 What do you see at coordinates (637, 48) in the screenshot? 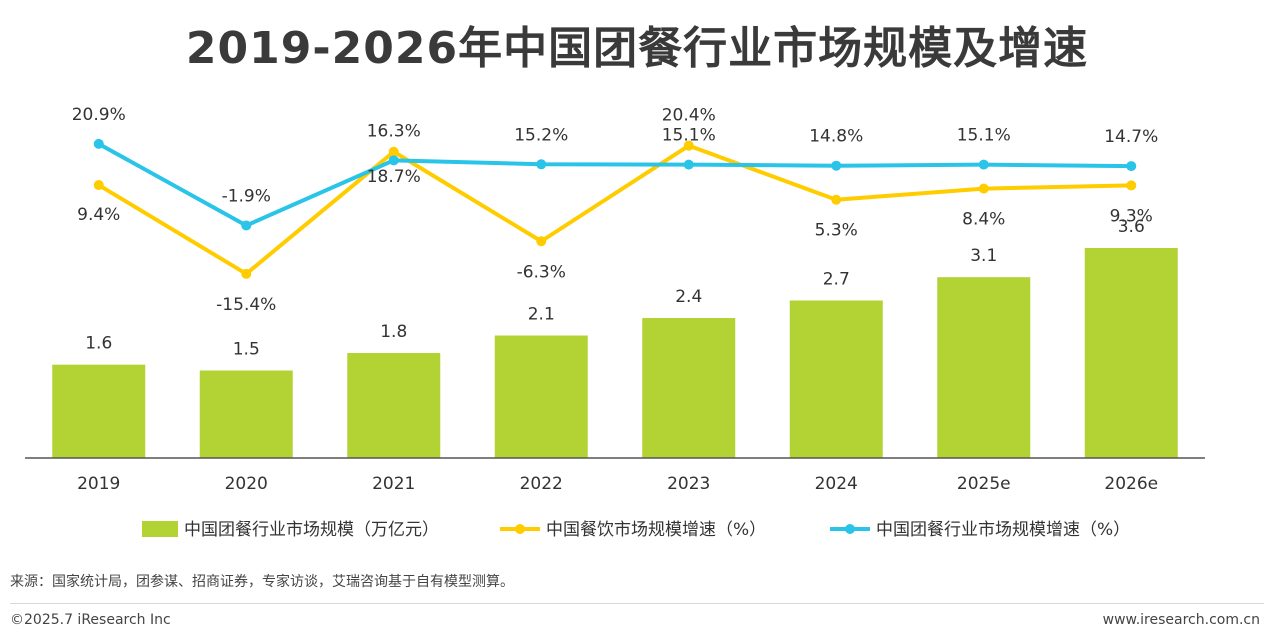
I see `chart-title: 2019-2026年中国团餐行业市场规模及增速` at bounding box center [637, 48].